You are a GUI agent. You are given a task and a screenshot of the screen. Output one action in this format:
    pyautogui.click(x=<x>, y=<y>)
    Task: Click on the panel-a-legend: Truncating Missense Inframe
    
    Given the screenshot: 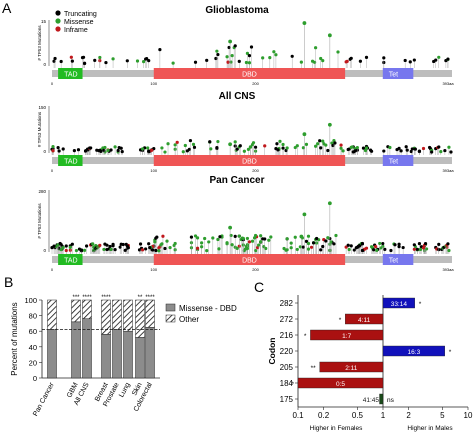 What is the action you would take?
    pyautogui.click(x=76, y=22)
    